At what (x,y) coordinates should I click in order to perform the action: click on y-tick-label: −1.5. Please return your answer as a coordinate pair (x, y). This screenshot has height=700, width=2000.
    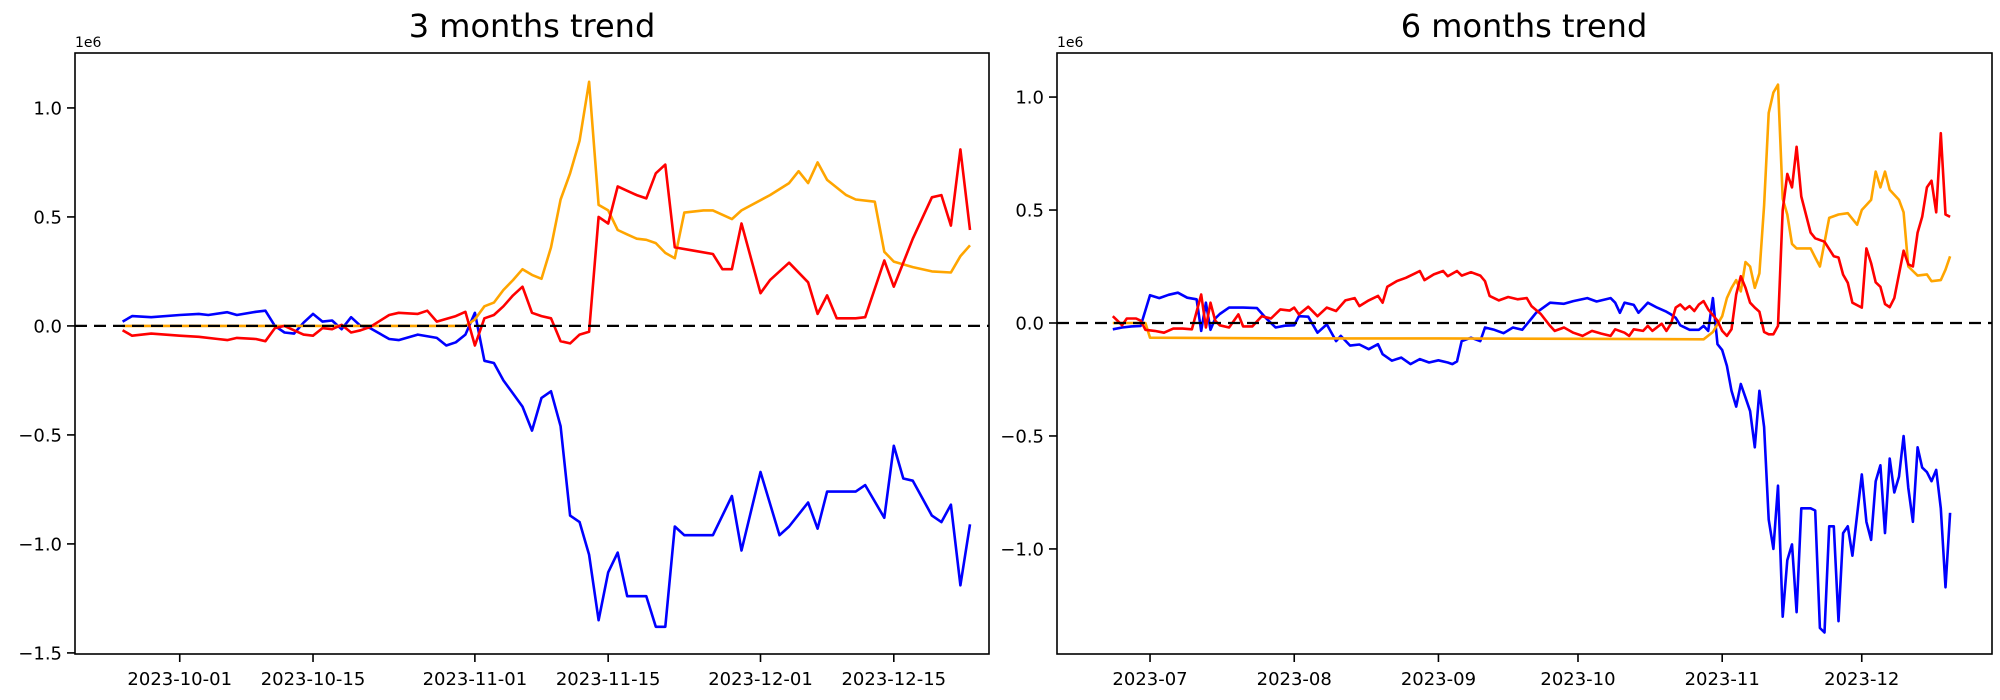
    Looking at the image, I should click on (40, 653).